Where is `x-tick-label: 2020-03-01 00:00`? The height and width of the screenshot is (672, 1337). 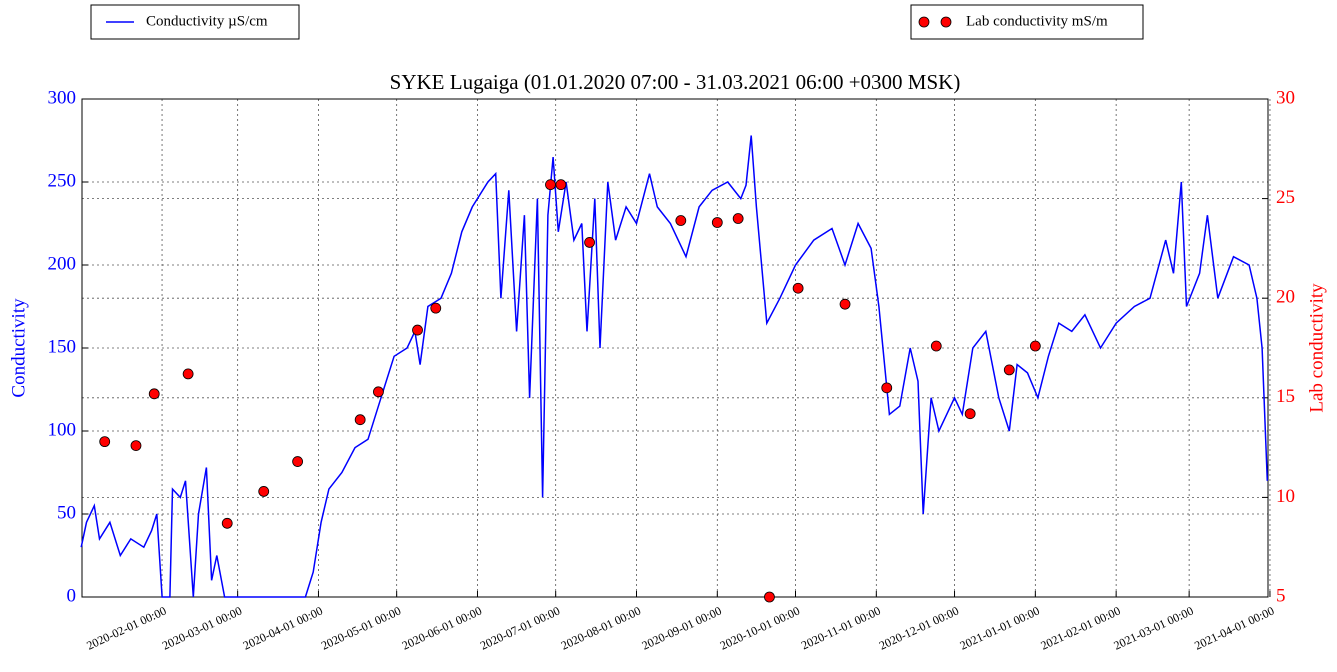
x-tick-label: 2020-03-01 00:00 is located at coordinates (202, 628).